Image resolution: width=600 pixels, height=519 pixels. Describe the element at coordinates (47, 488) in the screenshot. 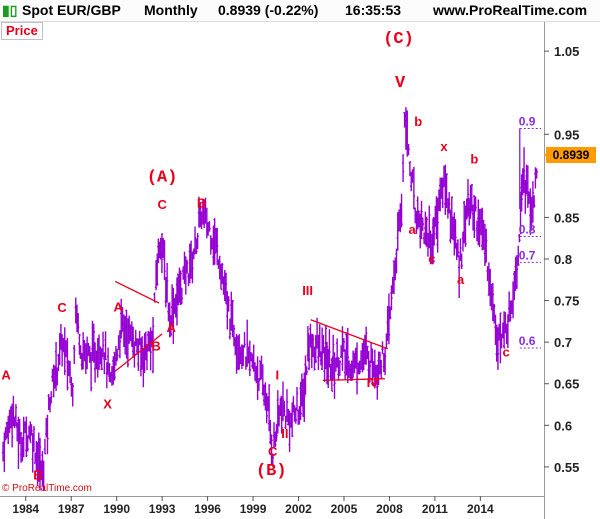

I see `copyright-label: © ProRealTime.com` at that location.